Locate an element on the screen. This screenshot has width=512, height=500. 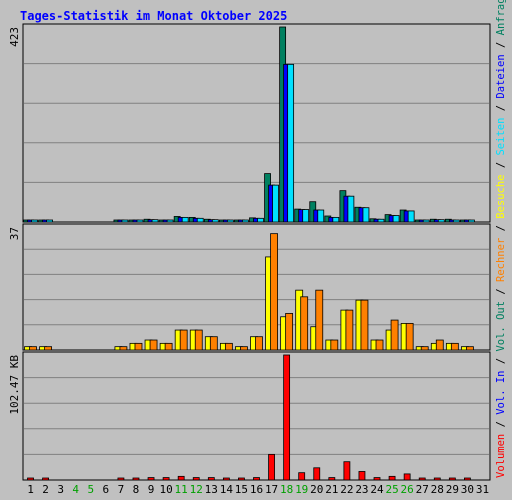
day-label-20: 20 is located at coordinates (316, 489).